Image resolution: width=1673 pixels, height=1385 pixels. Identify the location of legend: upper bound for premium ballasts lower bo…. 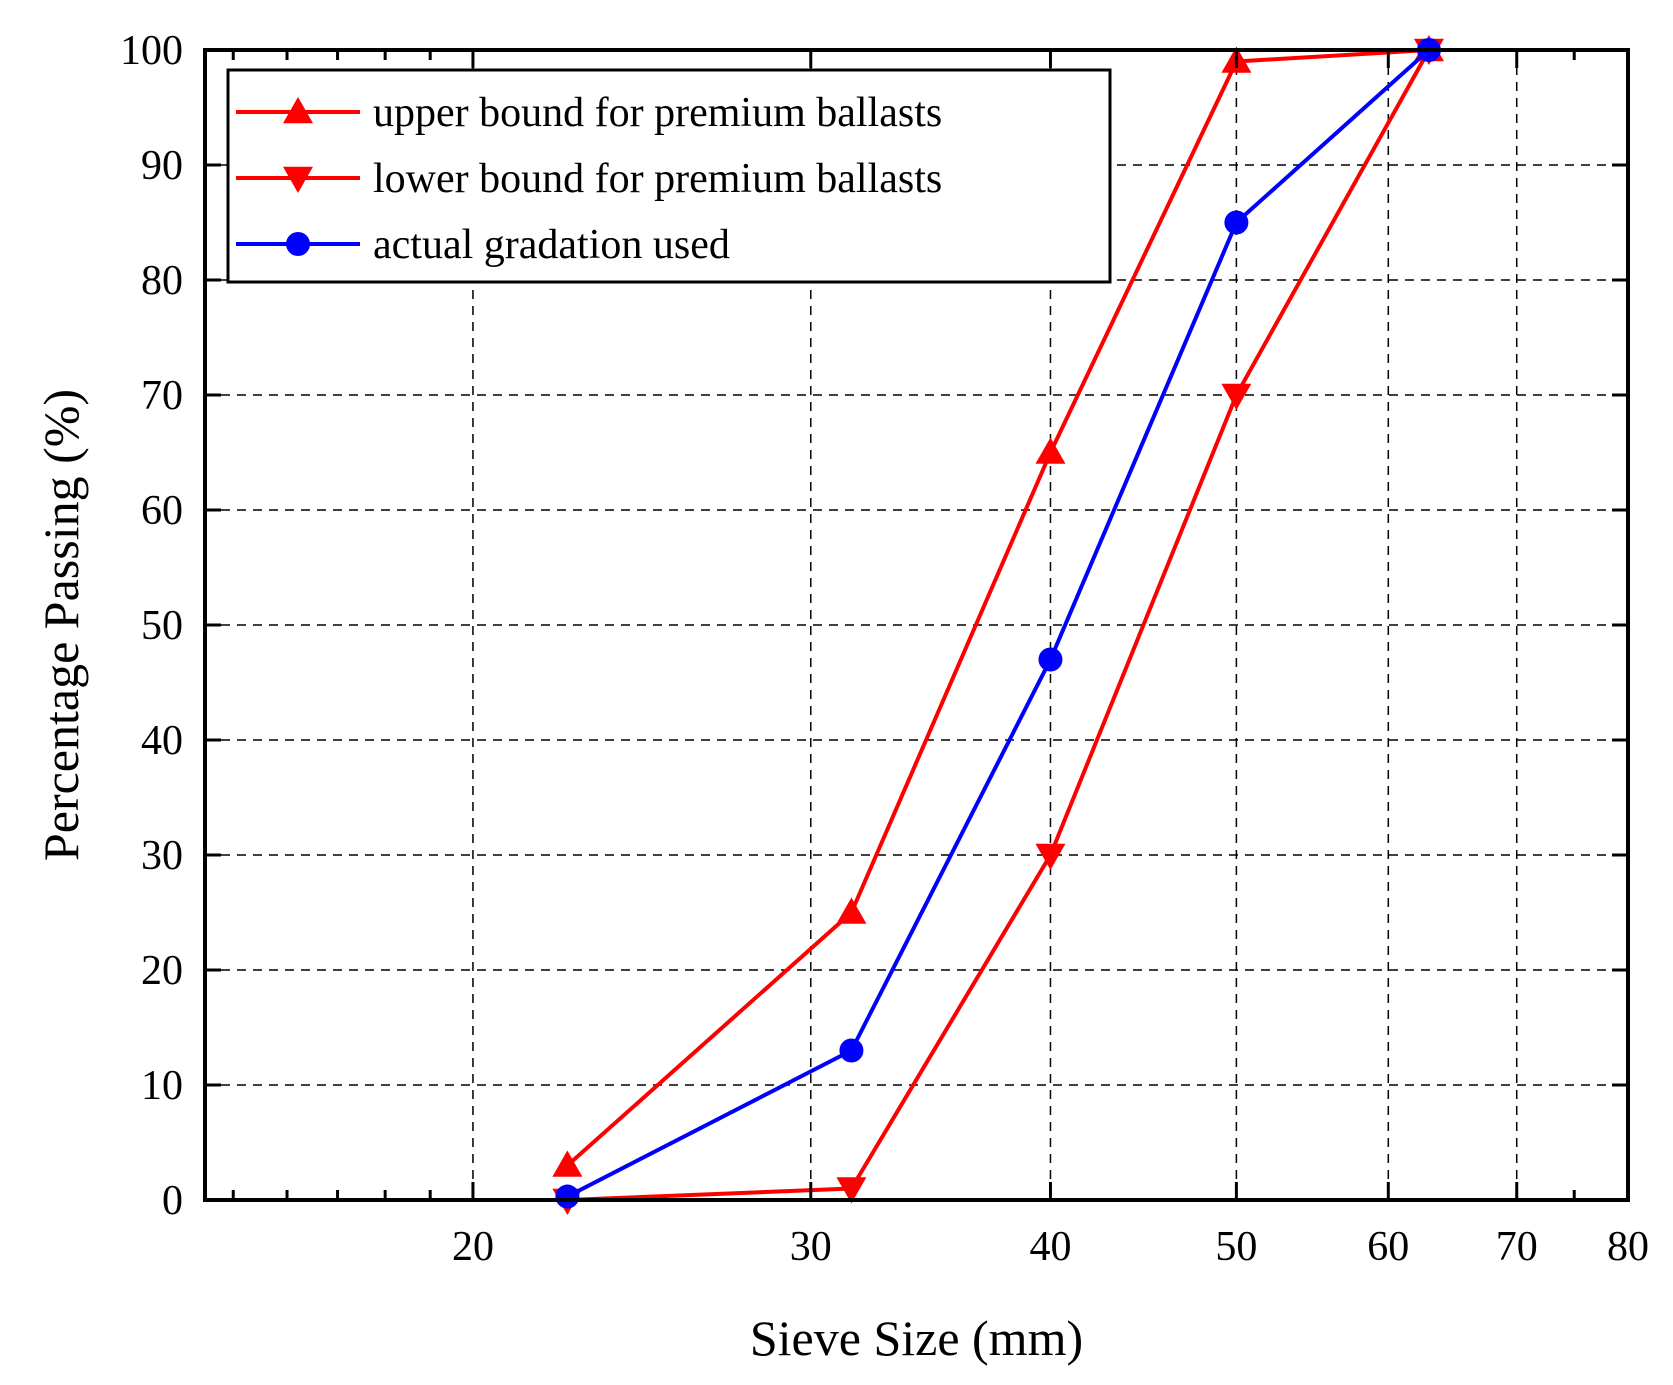
(669, 176).